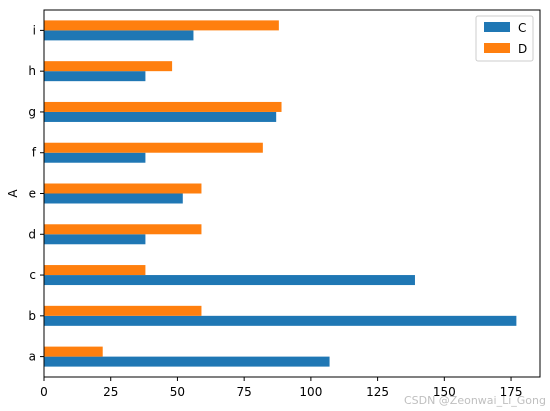 Image resolution: width=550 pixels, height=411 pixels. I want to click on x-tick-label: 100, so click(310, 392).